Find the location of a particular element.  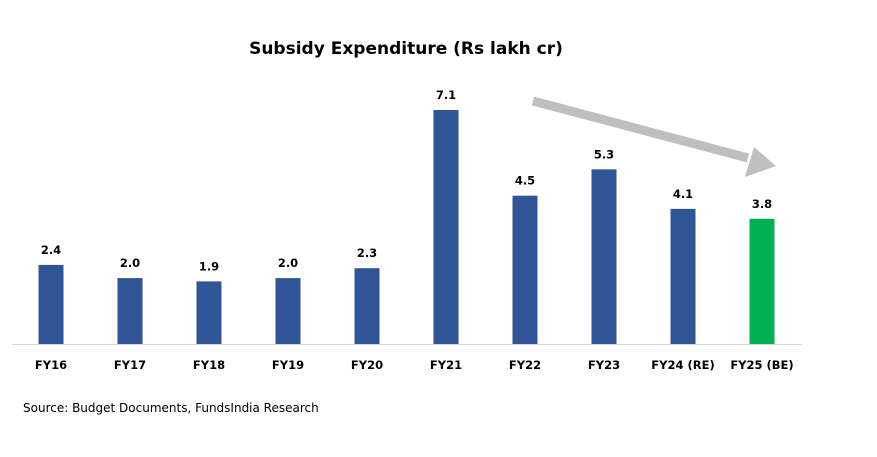

data-label: 2.4 is located at coordinates (51, 250).